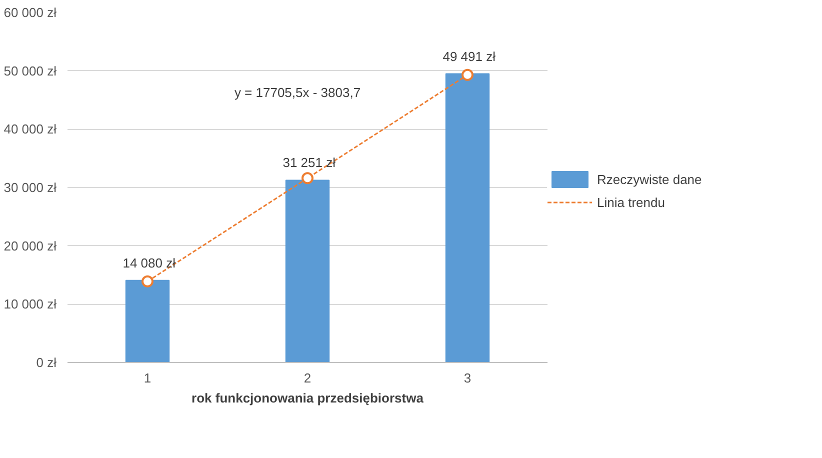 Image resolution: width=822 pixels, height=458 pixels. I want to click on x-tick-label: 3, so click(468, 378).